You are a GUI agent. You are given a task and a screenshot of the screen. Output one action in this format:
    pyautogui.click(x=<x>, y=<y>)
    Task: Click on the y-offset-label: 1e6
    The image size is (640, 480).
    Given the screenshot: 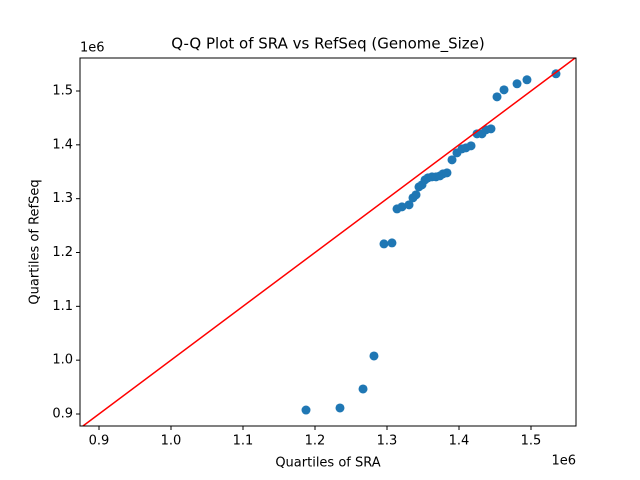 What is the action you would take?
    pyautogui.click(x=92, y=48)
    